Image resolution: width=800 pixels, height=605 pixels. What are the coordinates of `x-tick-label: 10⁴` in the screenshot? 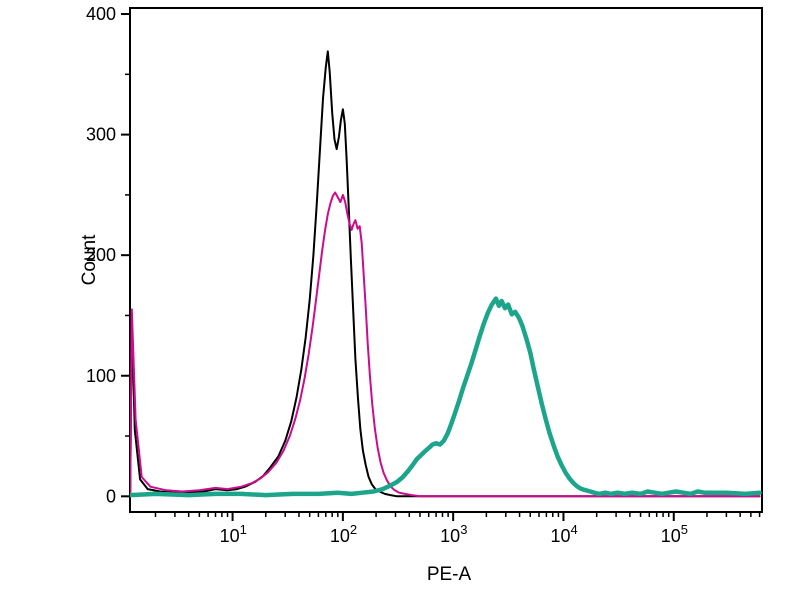 It's located at (563, 534).